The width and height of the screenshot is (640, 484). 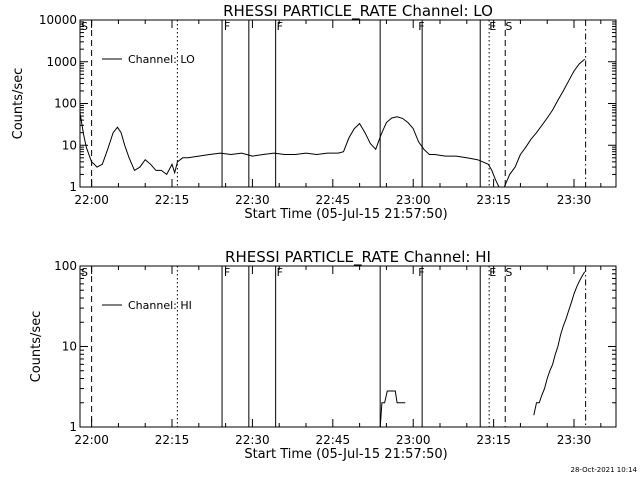 I want to click on timestamp: 28-Oct-2021 10:14, so click(x=603, y=470).